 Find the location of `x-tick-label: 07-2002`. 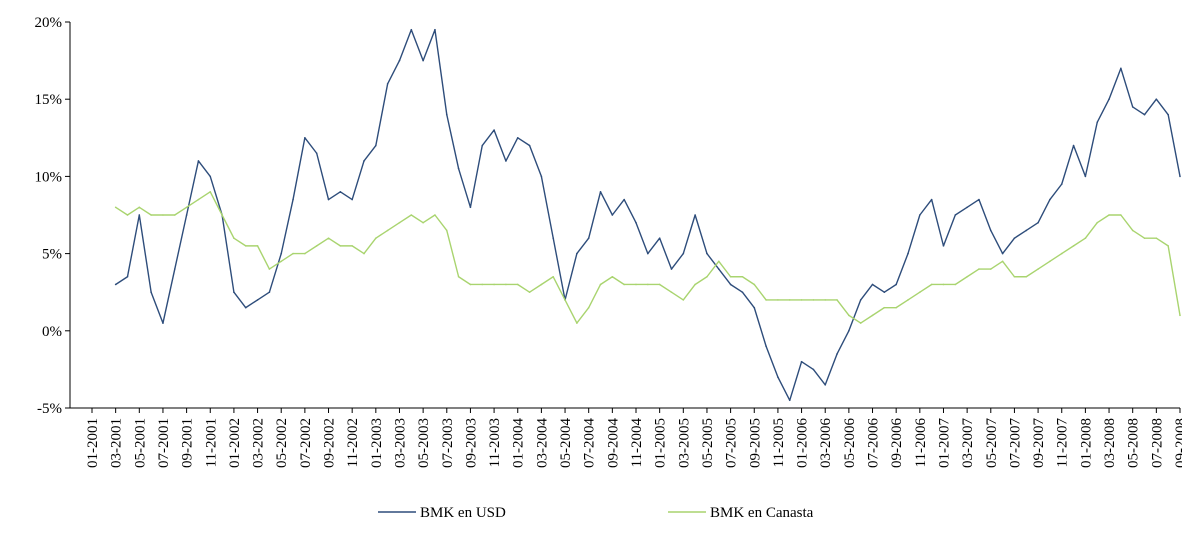

x-tick-label: 07-2002 is located at coordinates (306, 443).